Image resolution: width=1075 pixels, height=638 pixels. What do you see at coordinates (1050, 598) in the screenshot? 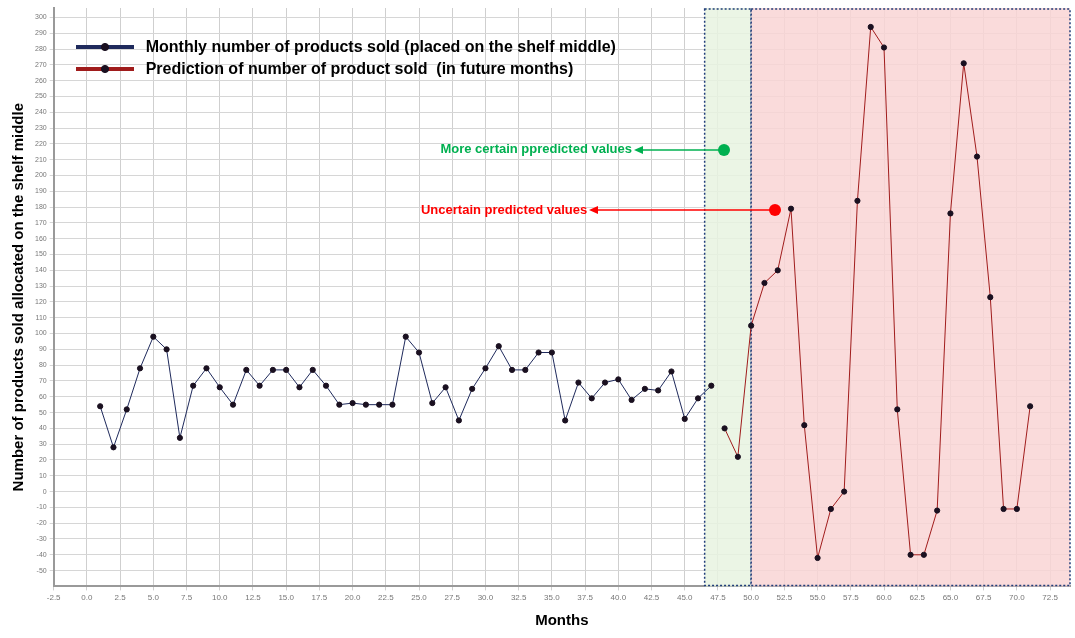
I see `x-tick-label: 72.5` at bounding box center [1050, 598].